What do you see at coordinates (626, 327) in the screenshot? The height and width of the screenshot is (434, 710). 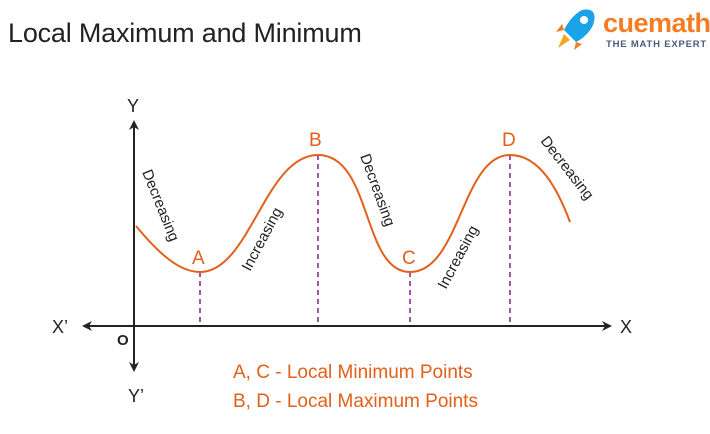 I see `x-axis-label: X` at bounding box center [626, 327].